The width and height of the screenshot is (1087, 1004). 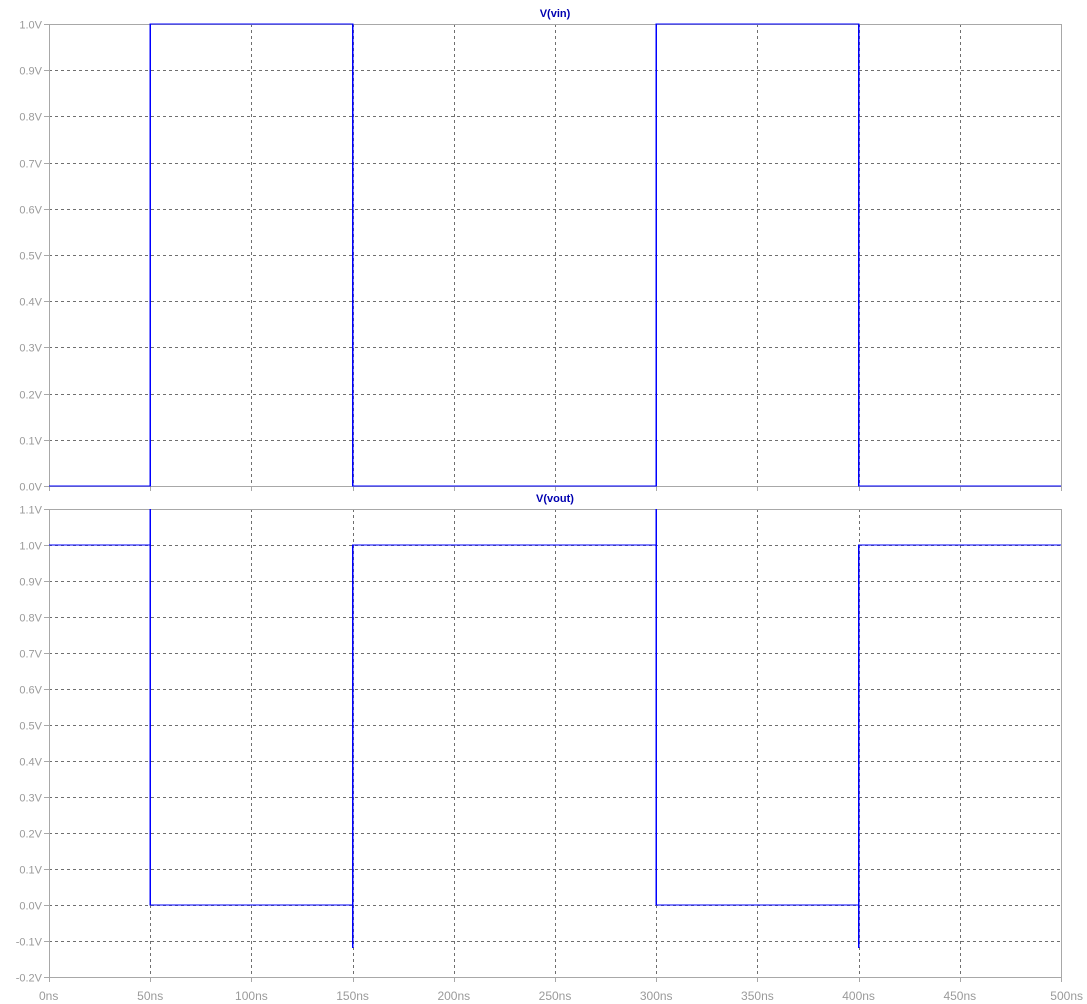 I want to click on x-tick-label: 50ns, so click(x=150, y=996).